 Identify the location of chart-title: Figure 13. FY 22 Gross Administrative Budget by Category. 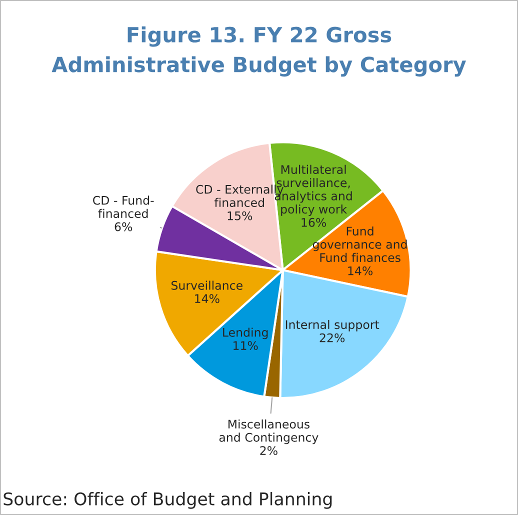
(259, 51).